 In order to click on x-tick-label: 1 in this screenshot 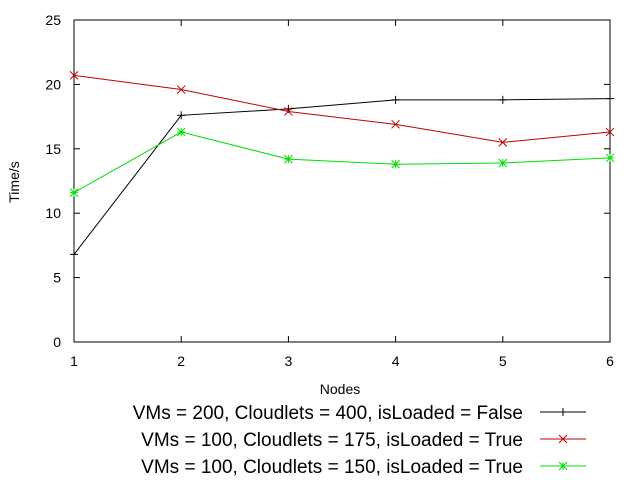, I will do `click(74, 361)`.